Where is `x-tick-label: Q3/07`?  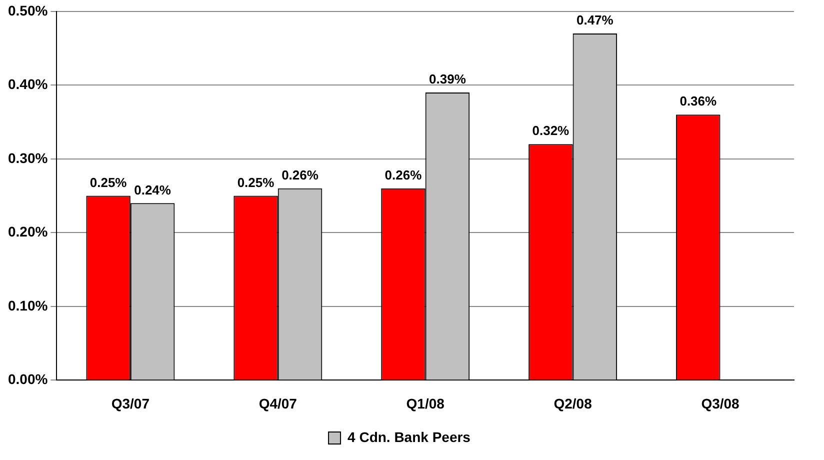
x-tick-label: Q3/07 is located at coordinates (130, 403).